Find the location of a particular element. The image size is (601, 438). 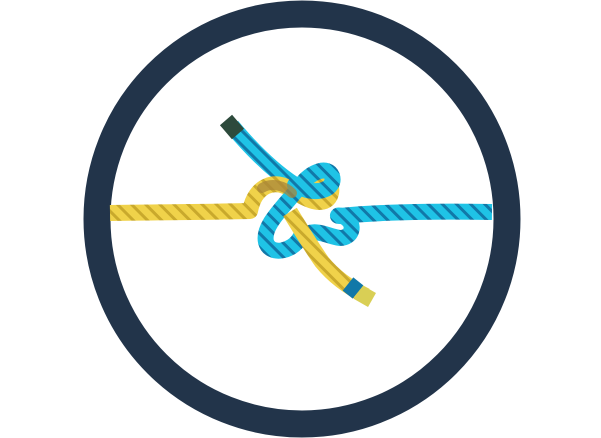

rope-blue-standing is located at coordinates (416, 214).